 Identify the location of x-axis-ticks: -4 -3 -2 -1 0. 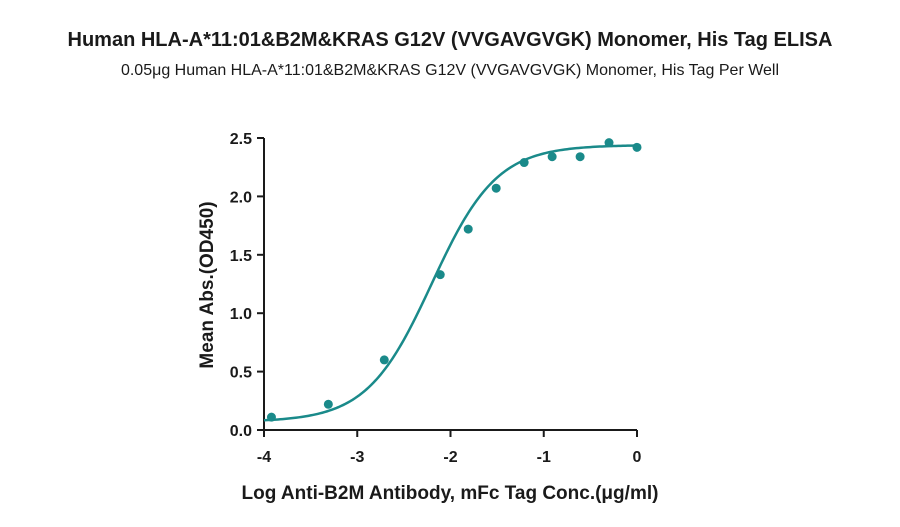
(449, 448).